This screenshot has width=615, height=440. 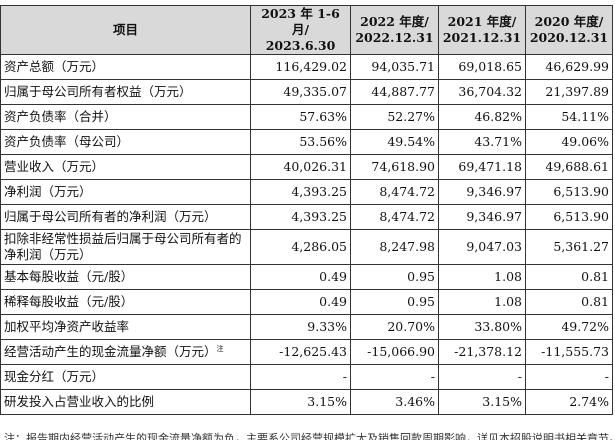 What do you see at coordinates (394, 30) in the screenshot?
I see `header-2022: 2022 年度/ 2022.12.31` at bounding box center [394, 30].